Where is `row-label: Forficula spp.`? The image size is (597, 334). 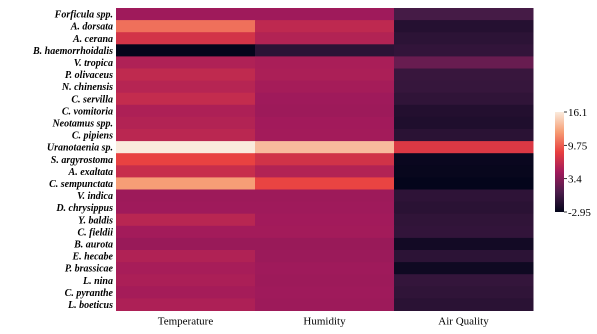 row-label: Forficula spp. is located at coordinates (83, 15).